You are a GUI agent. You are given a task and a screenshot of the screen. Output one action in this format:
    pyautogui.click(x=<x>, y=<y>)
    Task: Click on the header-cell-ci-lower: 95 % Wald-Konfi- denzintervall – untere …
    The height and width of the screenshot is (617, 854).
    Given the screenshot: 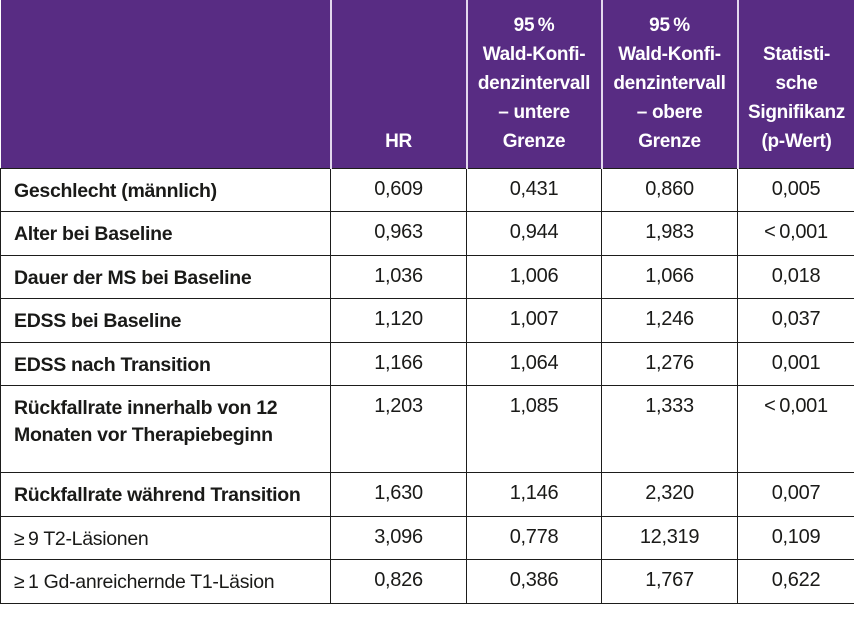 What is the action you would take?
    pyautogui.click(x=533, y=84)
    